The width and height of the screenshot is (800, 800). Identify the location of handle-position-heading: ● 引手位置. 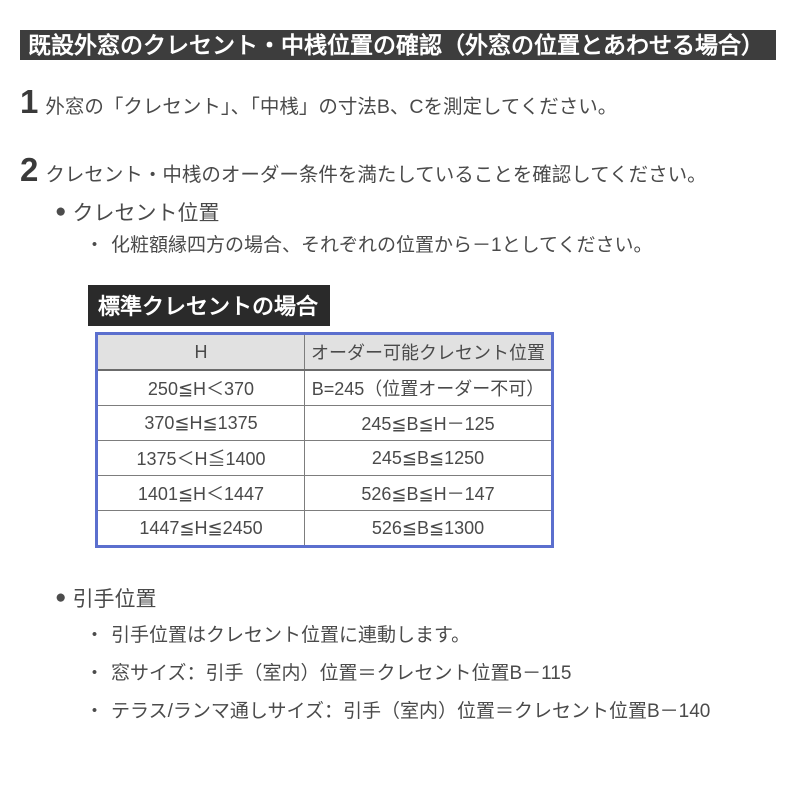
(105, 598).